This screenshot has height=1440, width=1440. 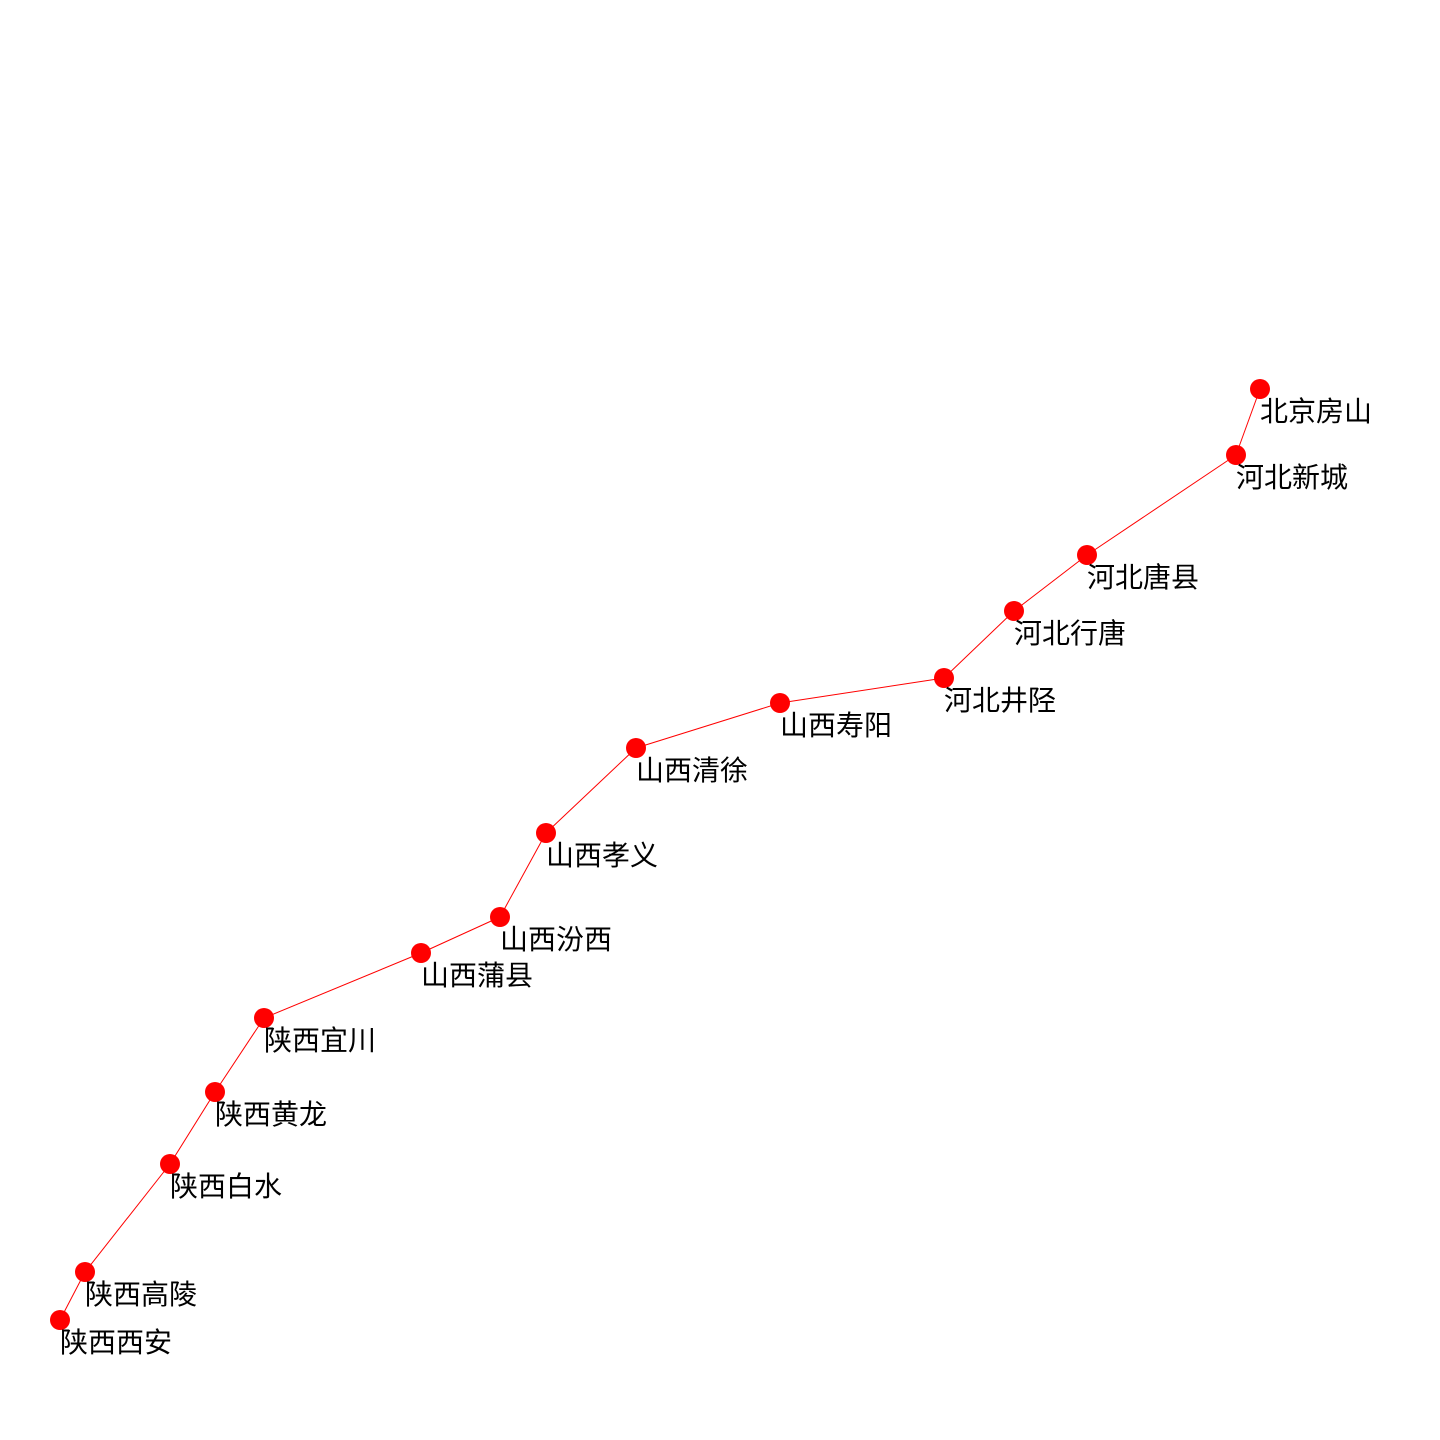 What do you see at coordinates (1143, 577) in the screenshot?
I see `station-label-hebei-tangxian: 河北唐县` at bounding box center [1143, 577].